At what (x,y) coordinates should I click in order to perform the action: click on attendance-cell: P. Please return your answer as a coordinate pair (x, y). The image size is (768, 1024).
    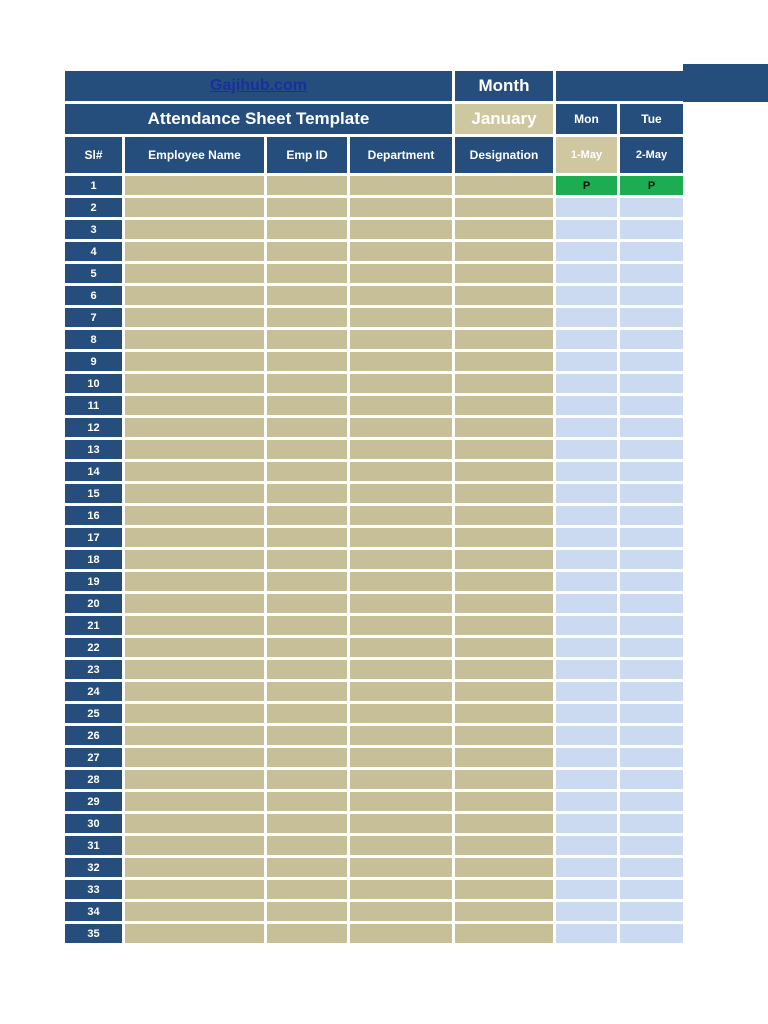
    Looking at the image, I should click on (651, 185).